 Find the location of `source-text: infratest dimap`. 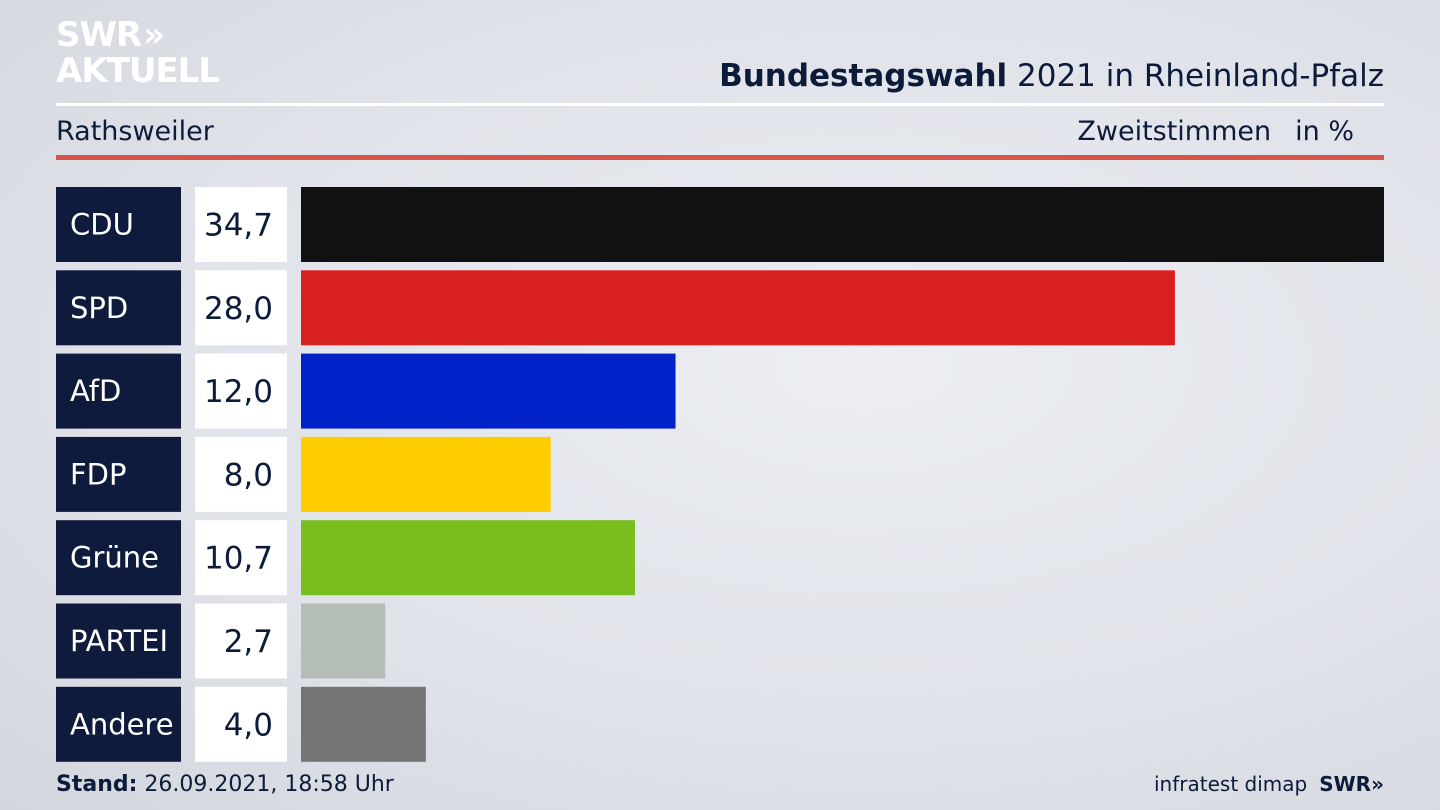

source-text: infratest dimap is located at coordinates (1231, 784).